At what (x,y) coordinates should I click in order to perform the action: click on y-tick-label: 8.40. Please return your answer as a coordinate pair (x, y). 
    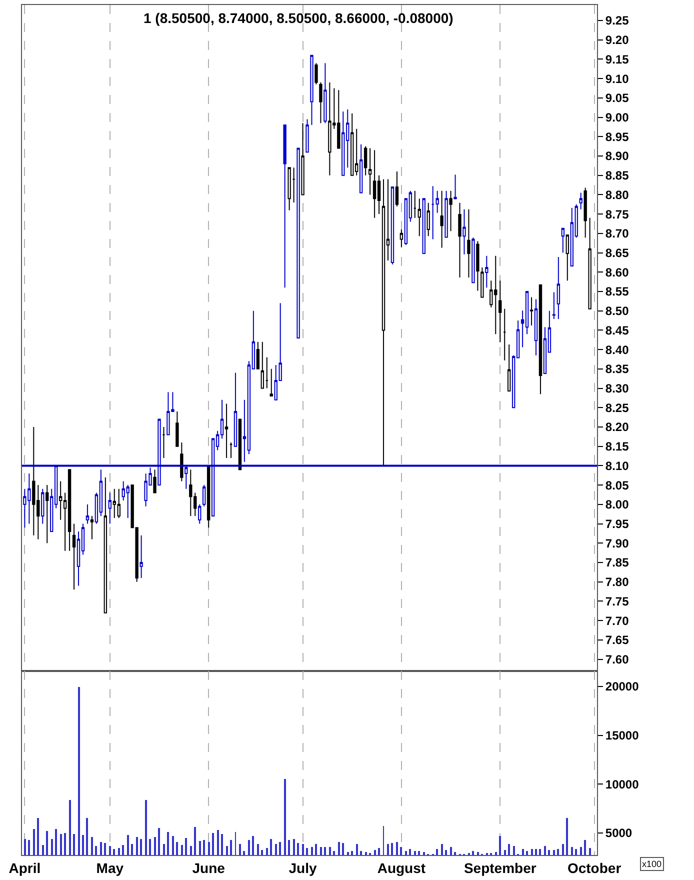
    Looking at the image, I should click on (617, 349).